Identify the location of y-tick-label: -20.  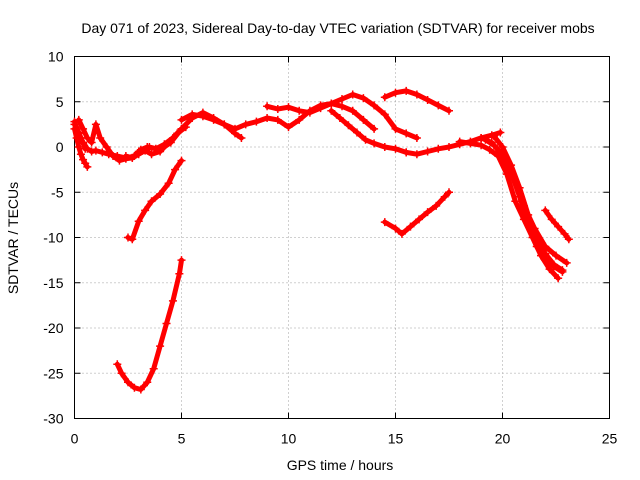
(53, 328).